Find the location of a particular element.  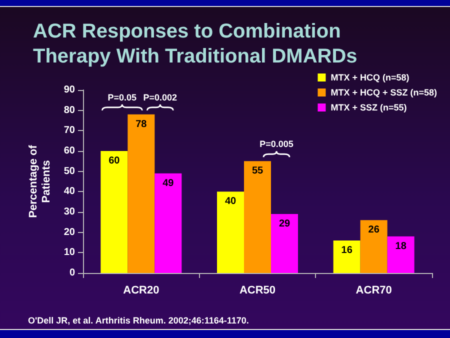

data-label: 18 is located at coordinates (401, 246).